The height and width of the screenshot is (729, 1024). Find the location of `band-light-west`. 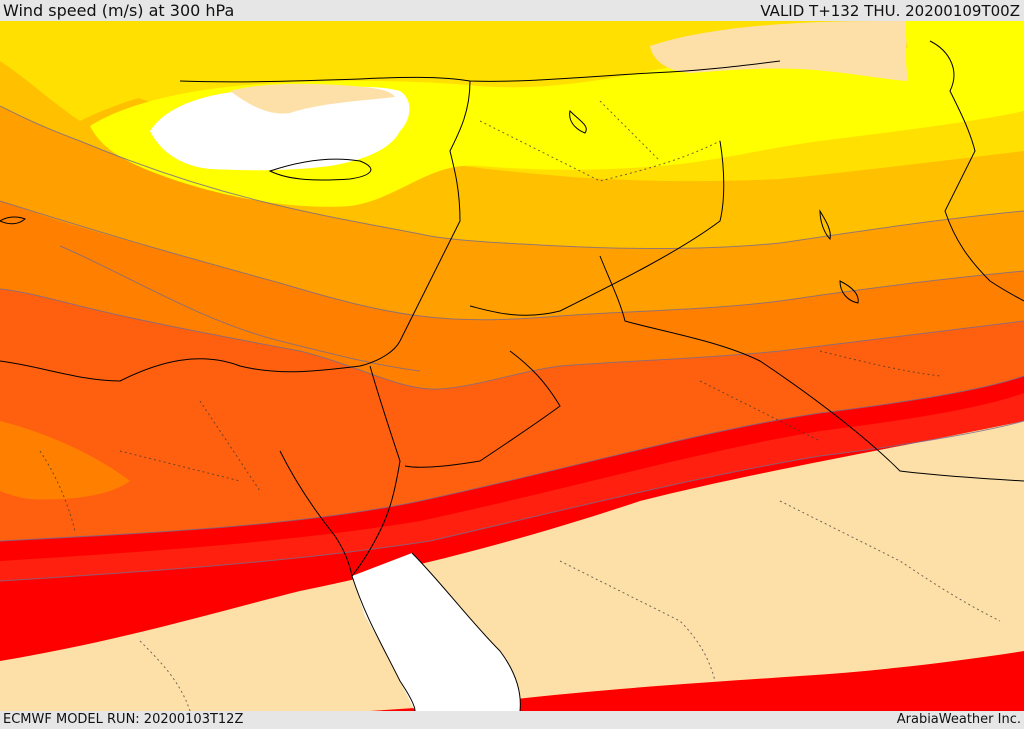

band-light-west is located at coordinates (65, 460).